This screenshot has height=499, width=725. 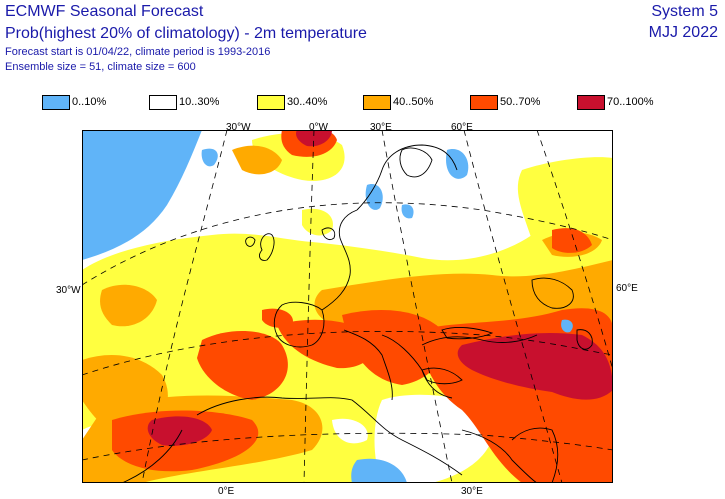 What do you see at coordinates (472, 491) in the screenshot?
I see `lon-label-bottom-30e: 30°E` at bounding box center [472, 491].